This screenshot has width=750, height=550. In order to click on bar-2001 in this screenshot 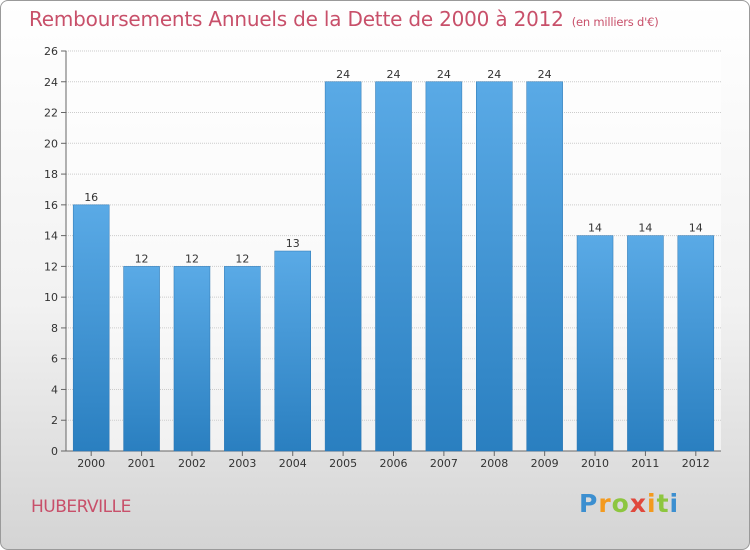, I will do `click(141, 359)`.